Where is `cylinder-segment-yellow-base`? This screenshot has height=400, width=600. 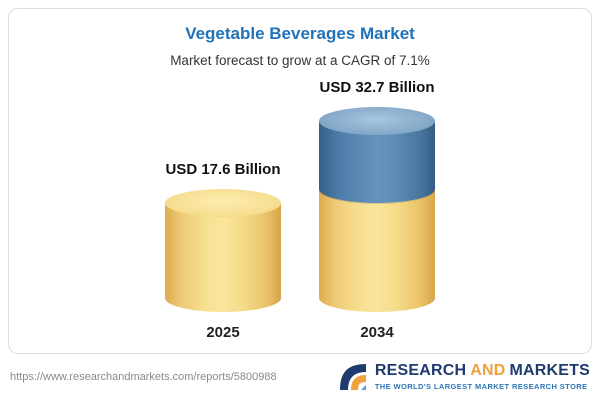 cylinder-segment-yellow-base is located at coordinates (377, 250).